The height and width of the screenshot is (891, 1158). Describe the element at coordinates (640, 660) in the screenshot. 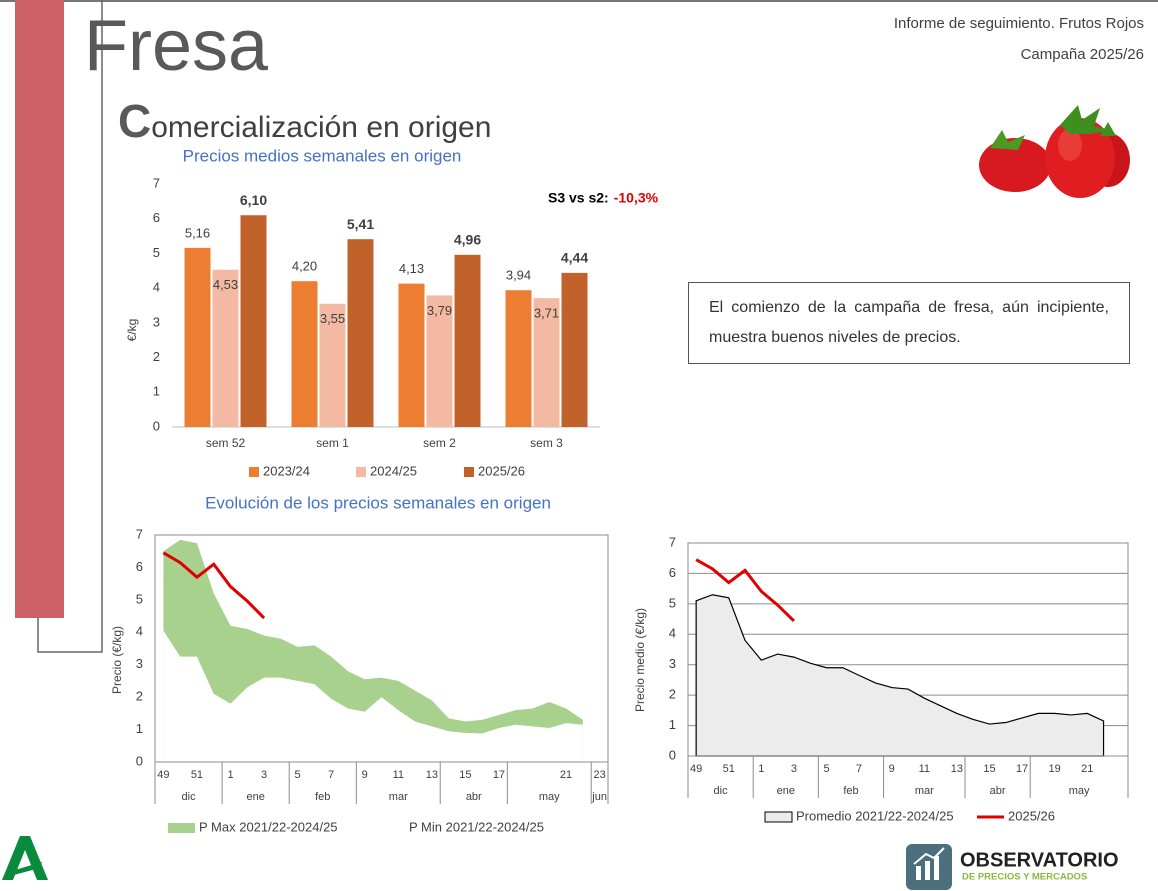

I see `y-axis-label: Precio medio (€/kg)` at that location.